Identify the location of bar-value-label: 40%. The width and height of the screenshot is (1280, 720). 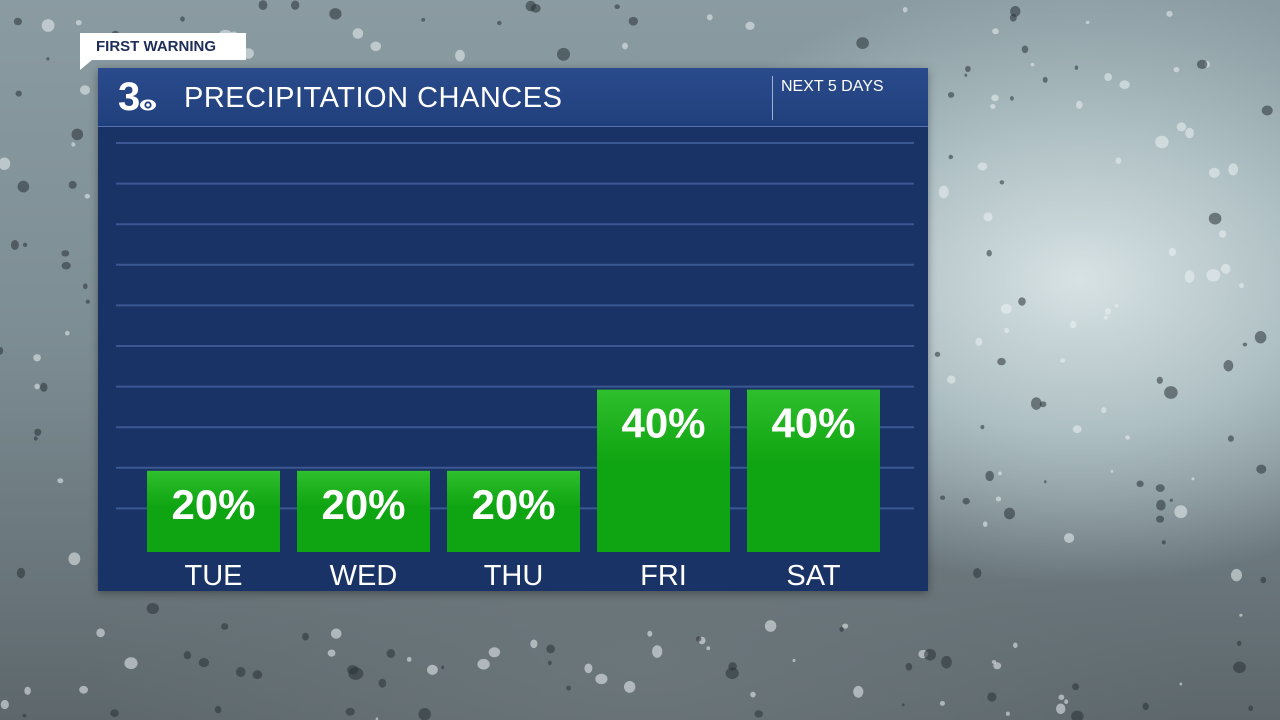
(663, 423).